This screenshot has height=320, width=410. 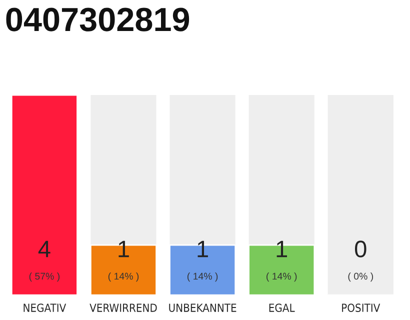 I want to click on x-tick-label: NEGATIV, so click(x=45, y=308).